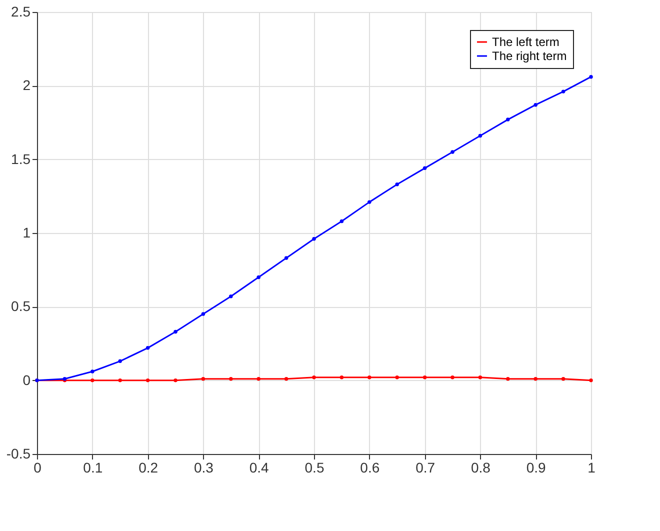 Image resolution: width=660 pixels, height=531 pixels. I want to click on x-tick-label: 0, so click(38, 468).